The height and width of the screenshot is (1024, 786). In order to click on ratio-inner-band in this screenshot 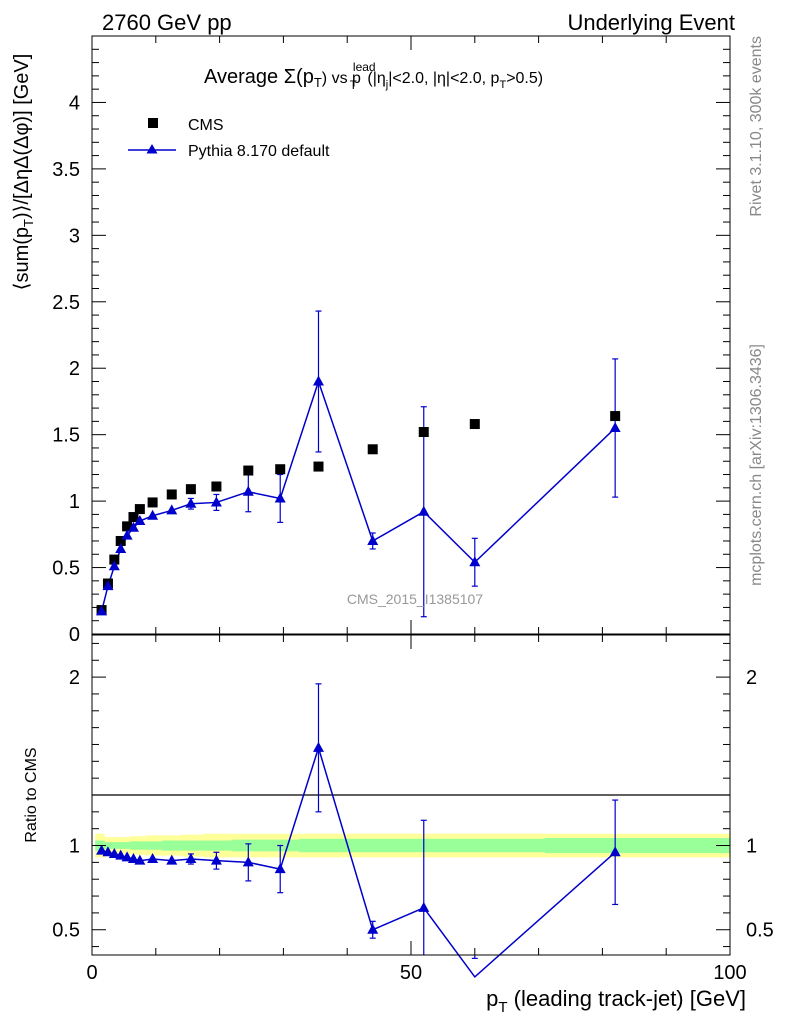, I will do `click(412, 845)`.